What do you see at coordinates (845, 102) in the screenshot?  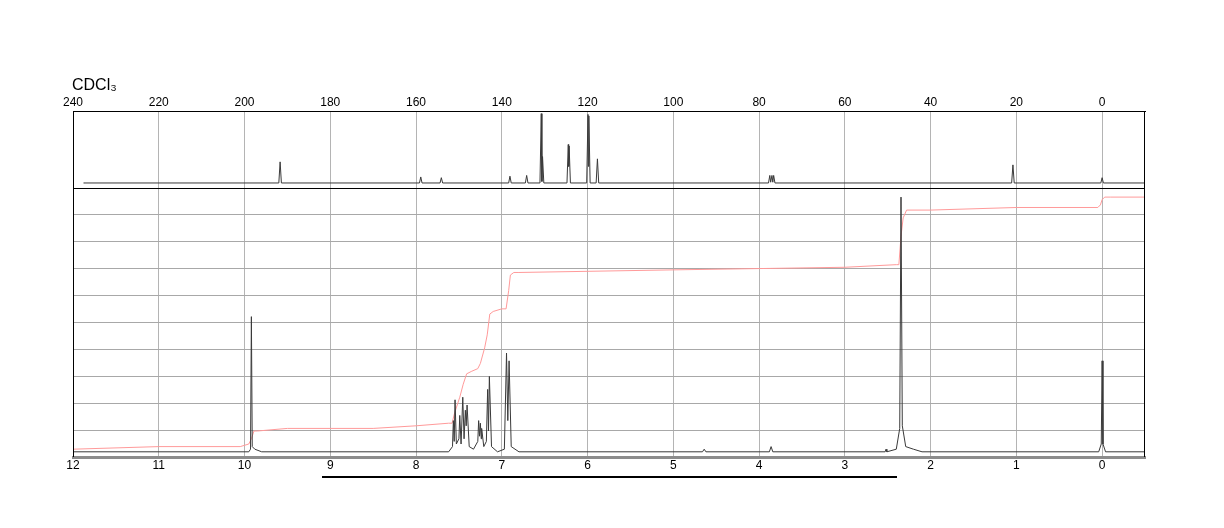 I see `x-tick-label: 60` at bounding box center [845, 102].